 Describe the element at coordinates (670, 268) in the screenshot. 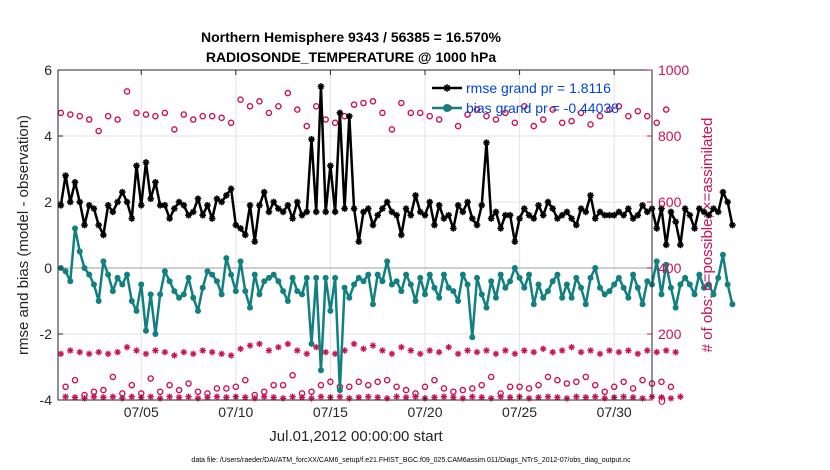

I see `y-right-tick-label: 400` at that location.